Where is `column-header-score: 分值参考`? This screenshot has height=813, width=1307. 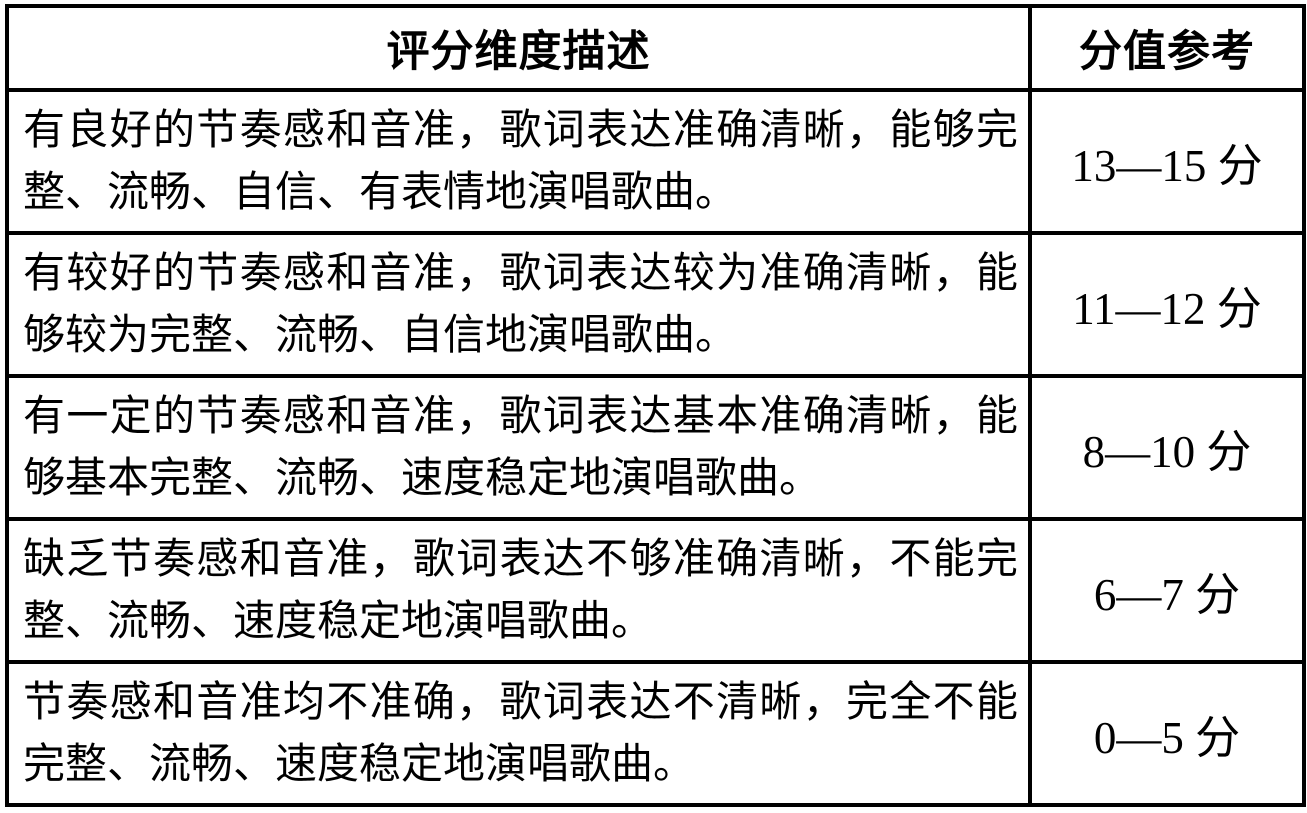 column-header-score: 分值参考 is located at coordinates (1167, 48).